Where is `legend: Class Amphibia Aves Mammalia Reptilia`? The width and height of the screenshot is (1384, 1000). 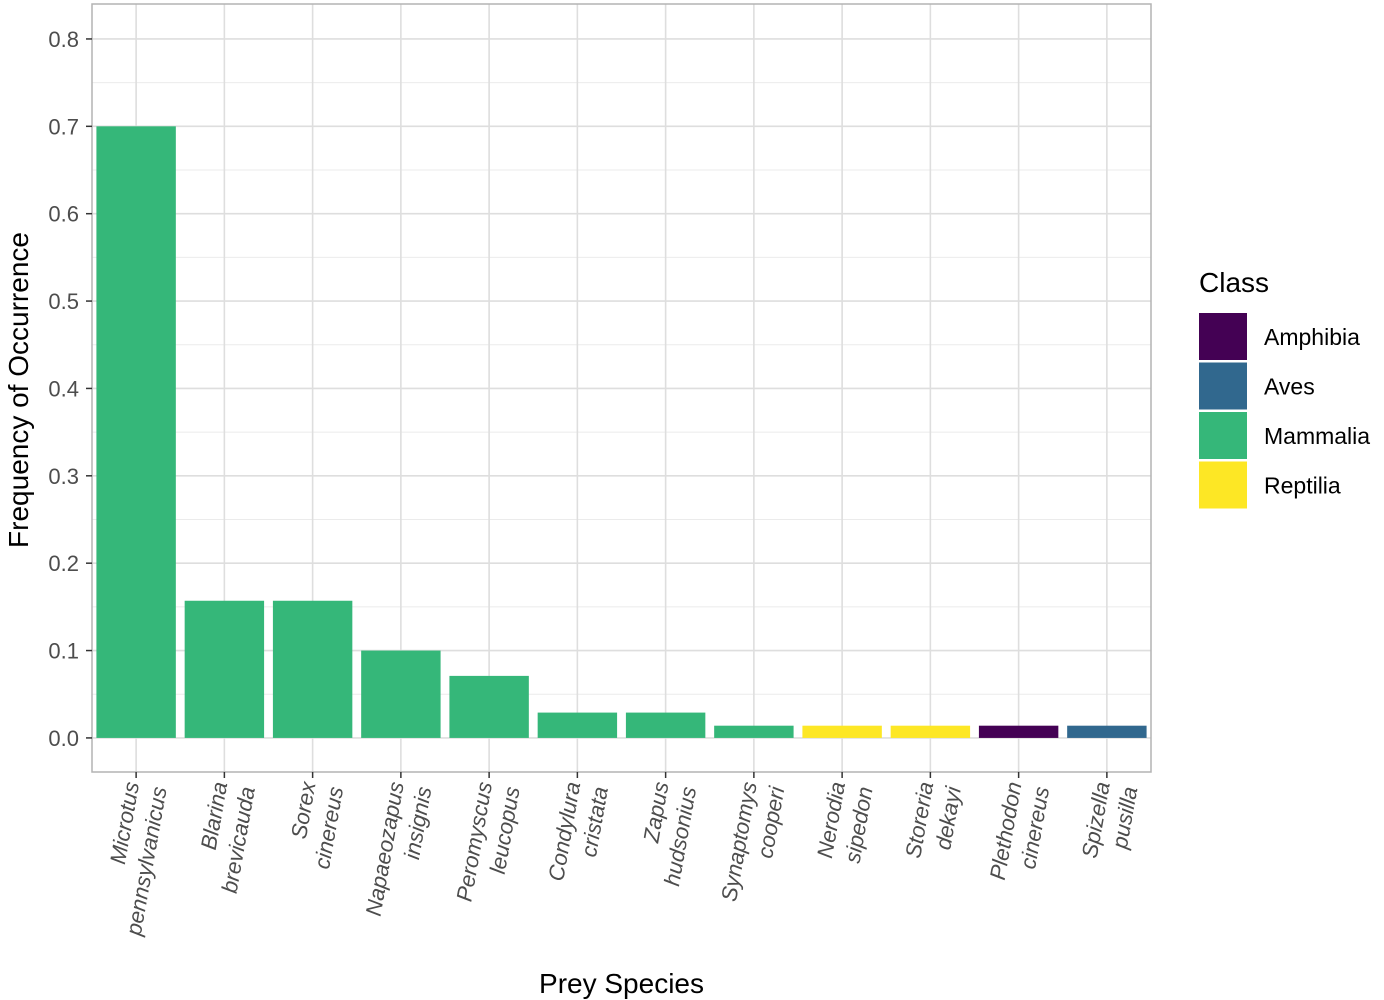
legend: Class Amphibia Aves Mammalia Reptilia is located at coordinates (1284, 388).